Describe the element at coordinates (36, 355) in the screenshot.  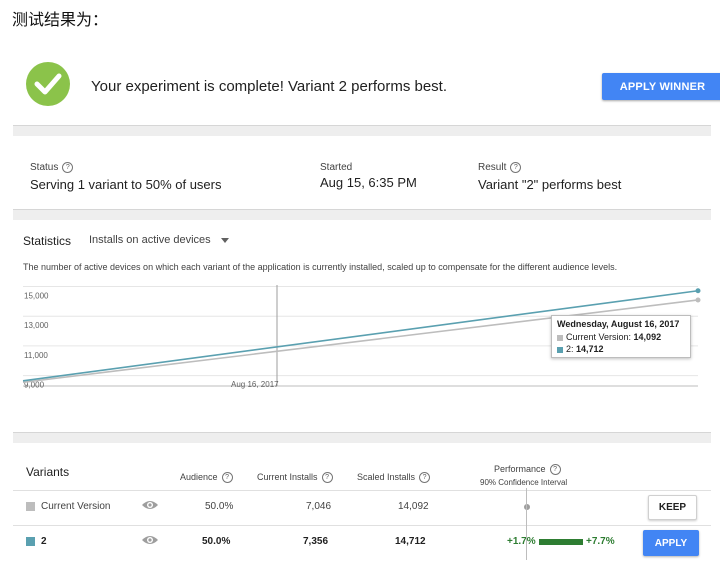
I see `y-tick-label: 11,000` at that location.